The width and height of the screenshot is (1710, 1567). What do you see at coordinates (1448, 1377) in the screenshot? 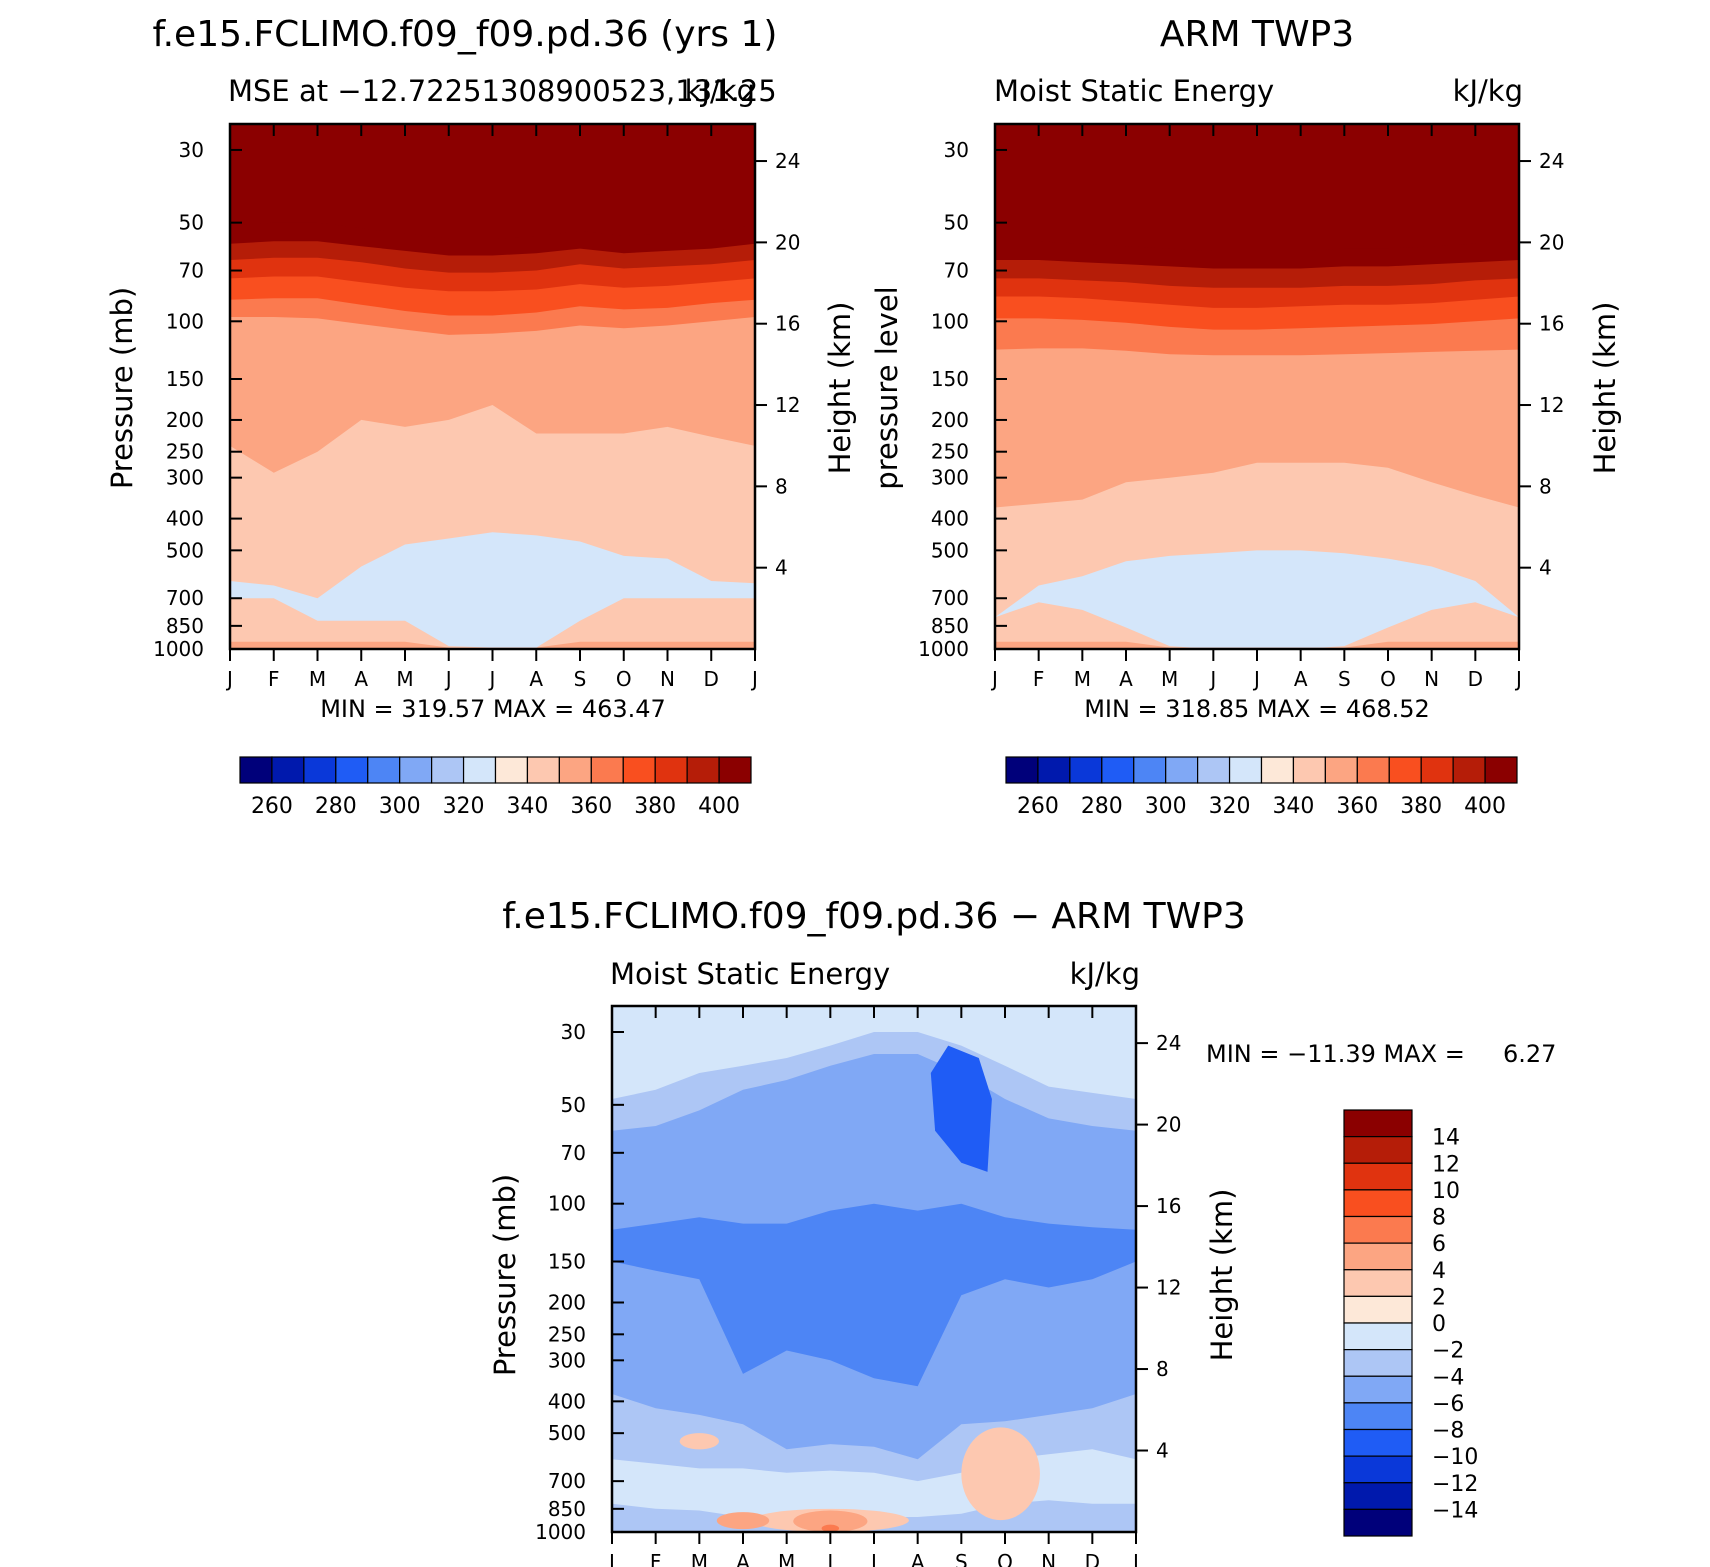
I see `colorbar-label: −4` at bounding box center [1448, 1377].